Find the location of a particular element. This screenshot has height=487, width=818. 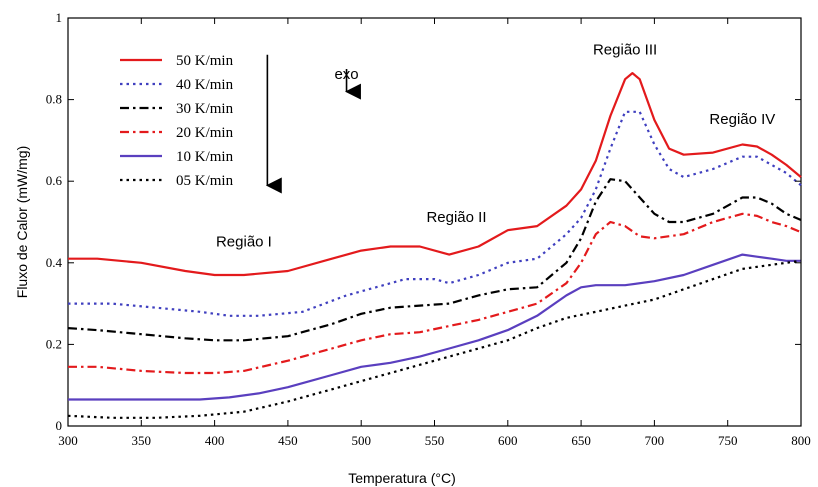

x-tick-label: 550 is located at coordinates (435, 440).